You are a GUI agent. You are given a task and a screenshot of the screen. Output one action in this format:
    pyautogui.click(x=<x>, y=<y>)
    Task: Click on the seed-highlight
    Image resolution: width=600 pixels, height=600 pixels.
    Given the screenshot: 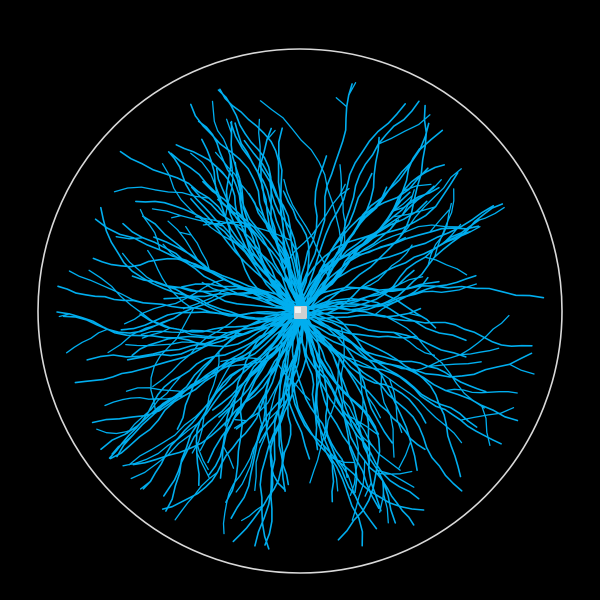 What is the action you would take?
    pyautogui.click(x=298, y=310)
    